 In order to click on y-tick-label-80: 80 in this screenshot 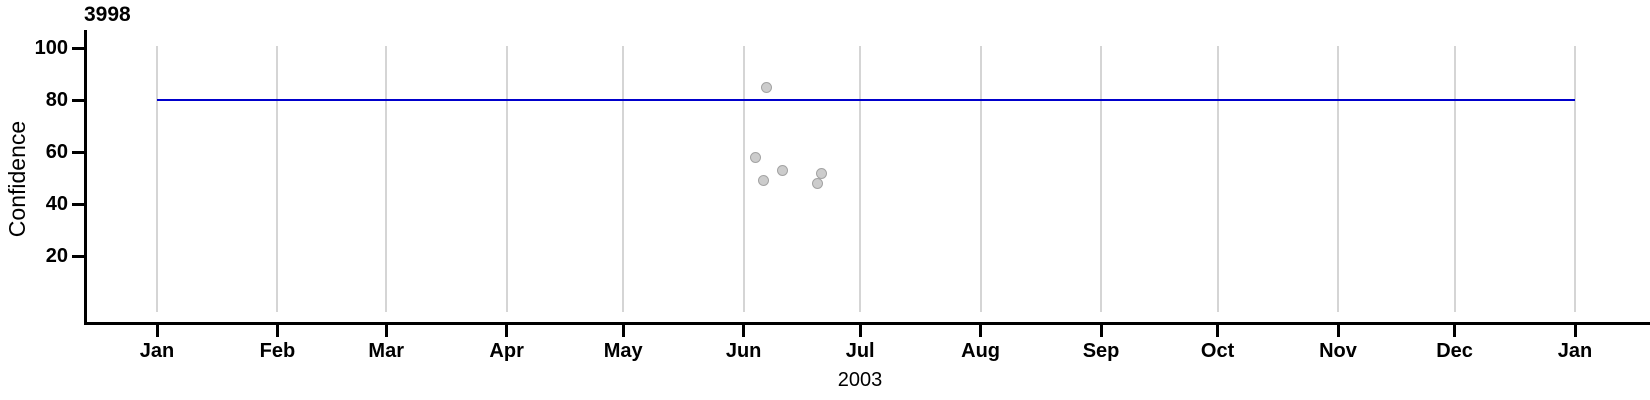, I will do `click(56, 100)`.